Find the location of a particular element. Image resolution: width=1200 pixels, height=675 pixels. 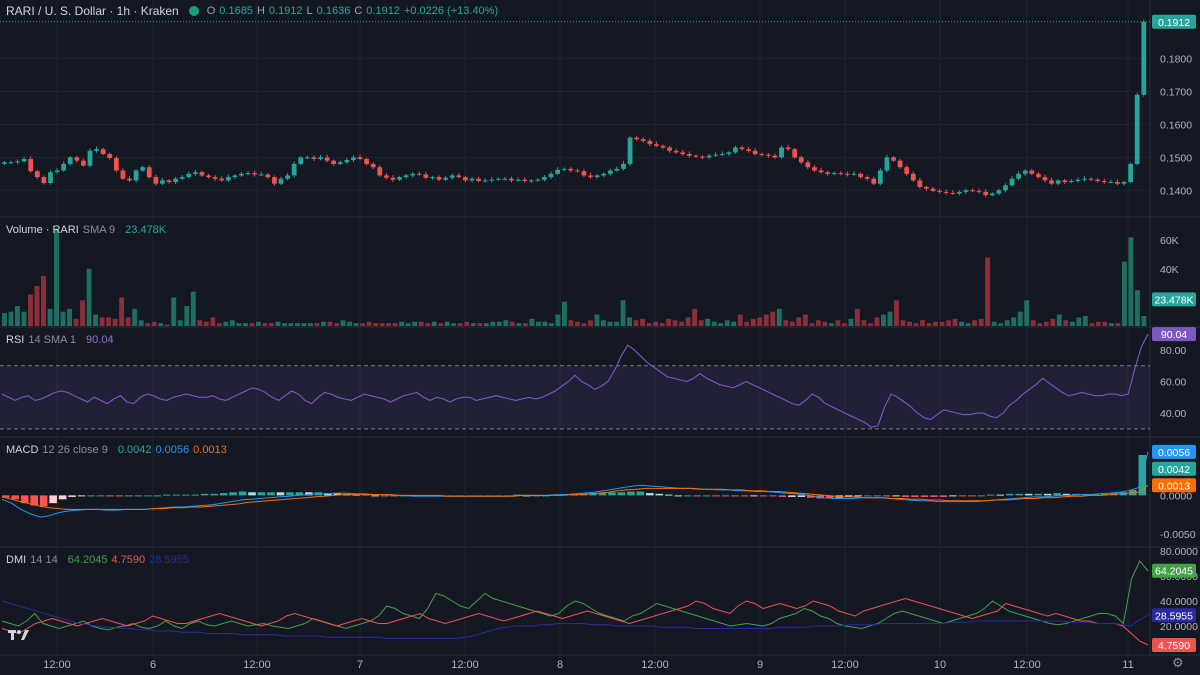

tradingview-logo-icon-shape is located at coordinates (18, 635).